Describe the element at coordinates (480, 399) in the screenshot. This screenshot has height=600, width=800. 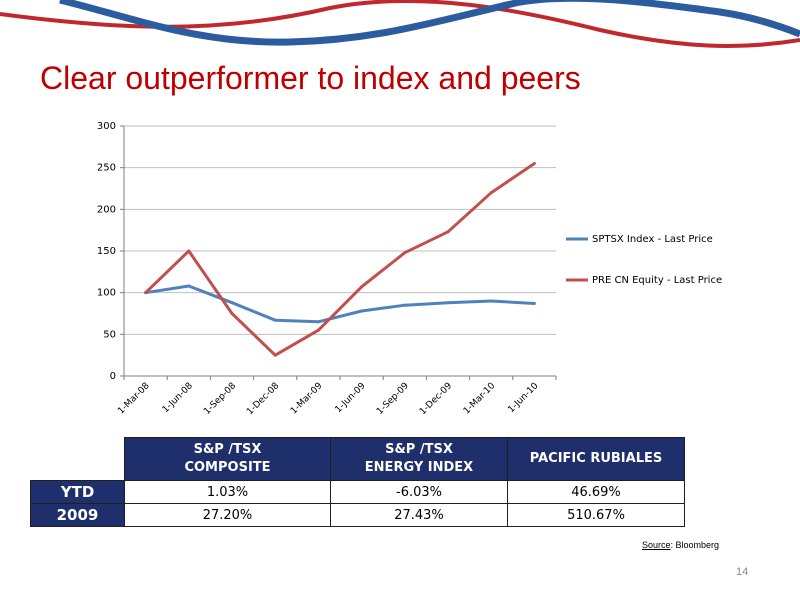
I see `x-tick-label: 1-Mar-10` at that location.